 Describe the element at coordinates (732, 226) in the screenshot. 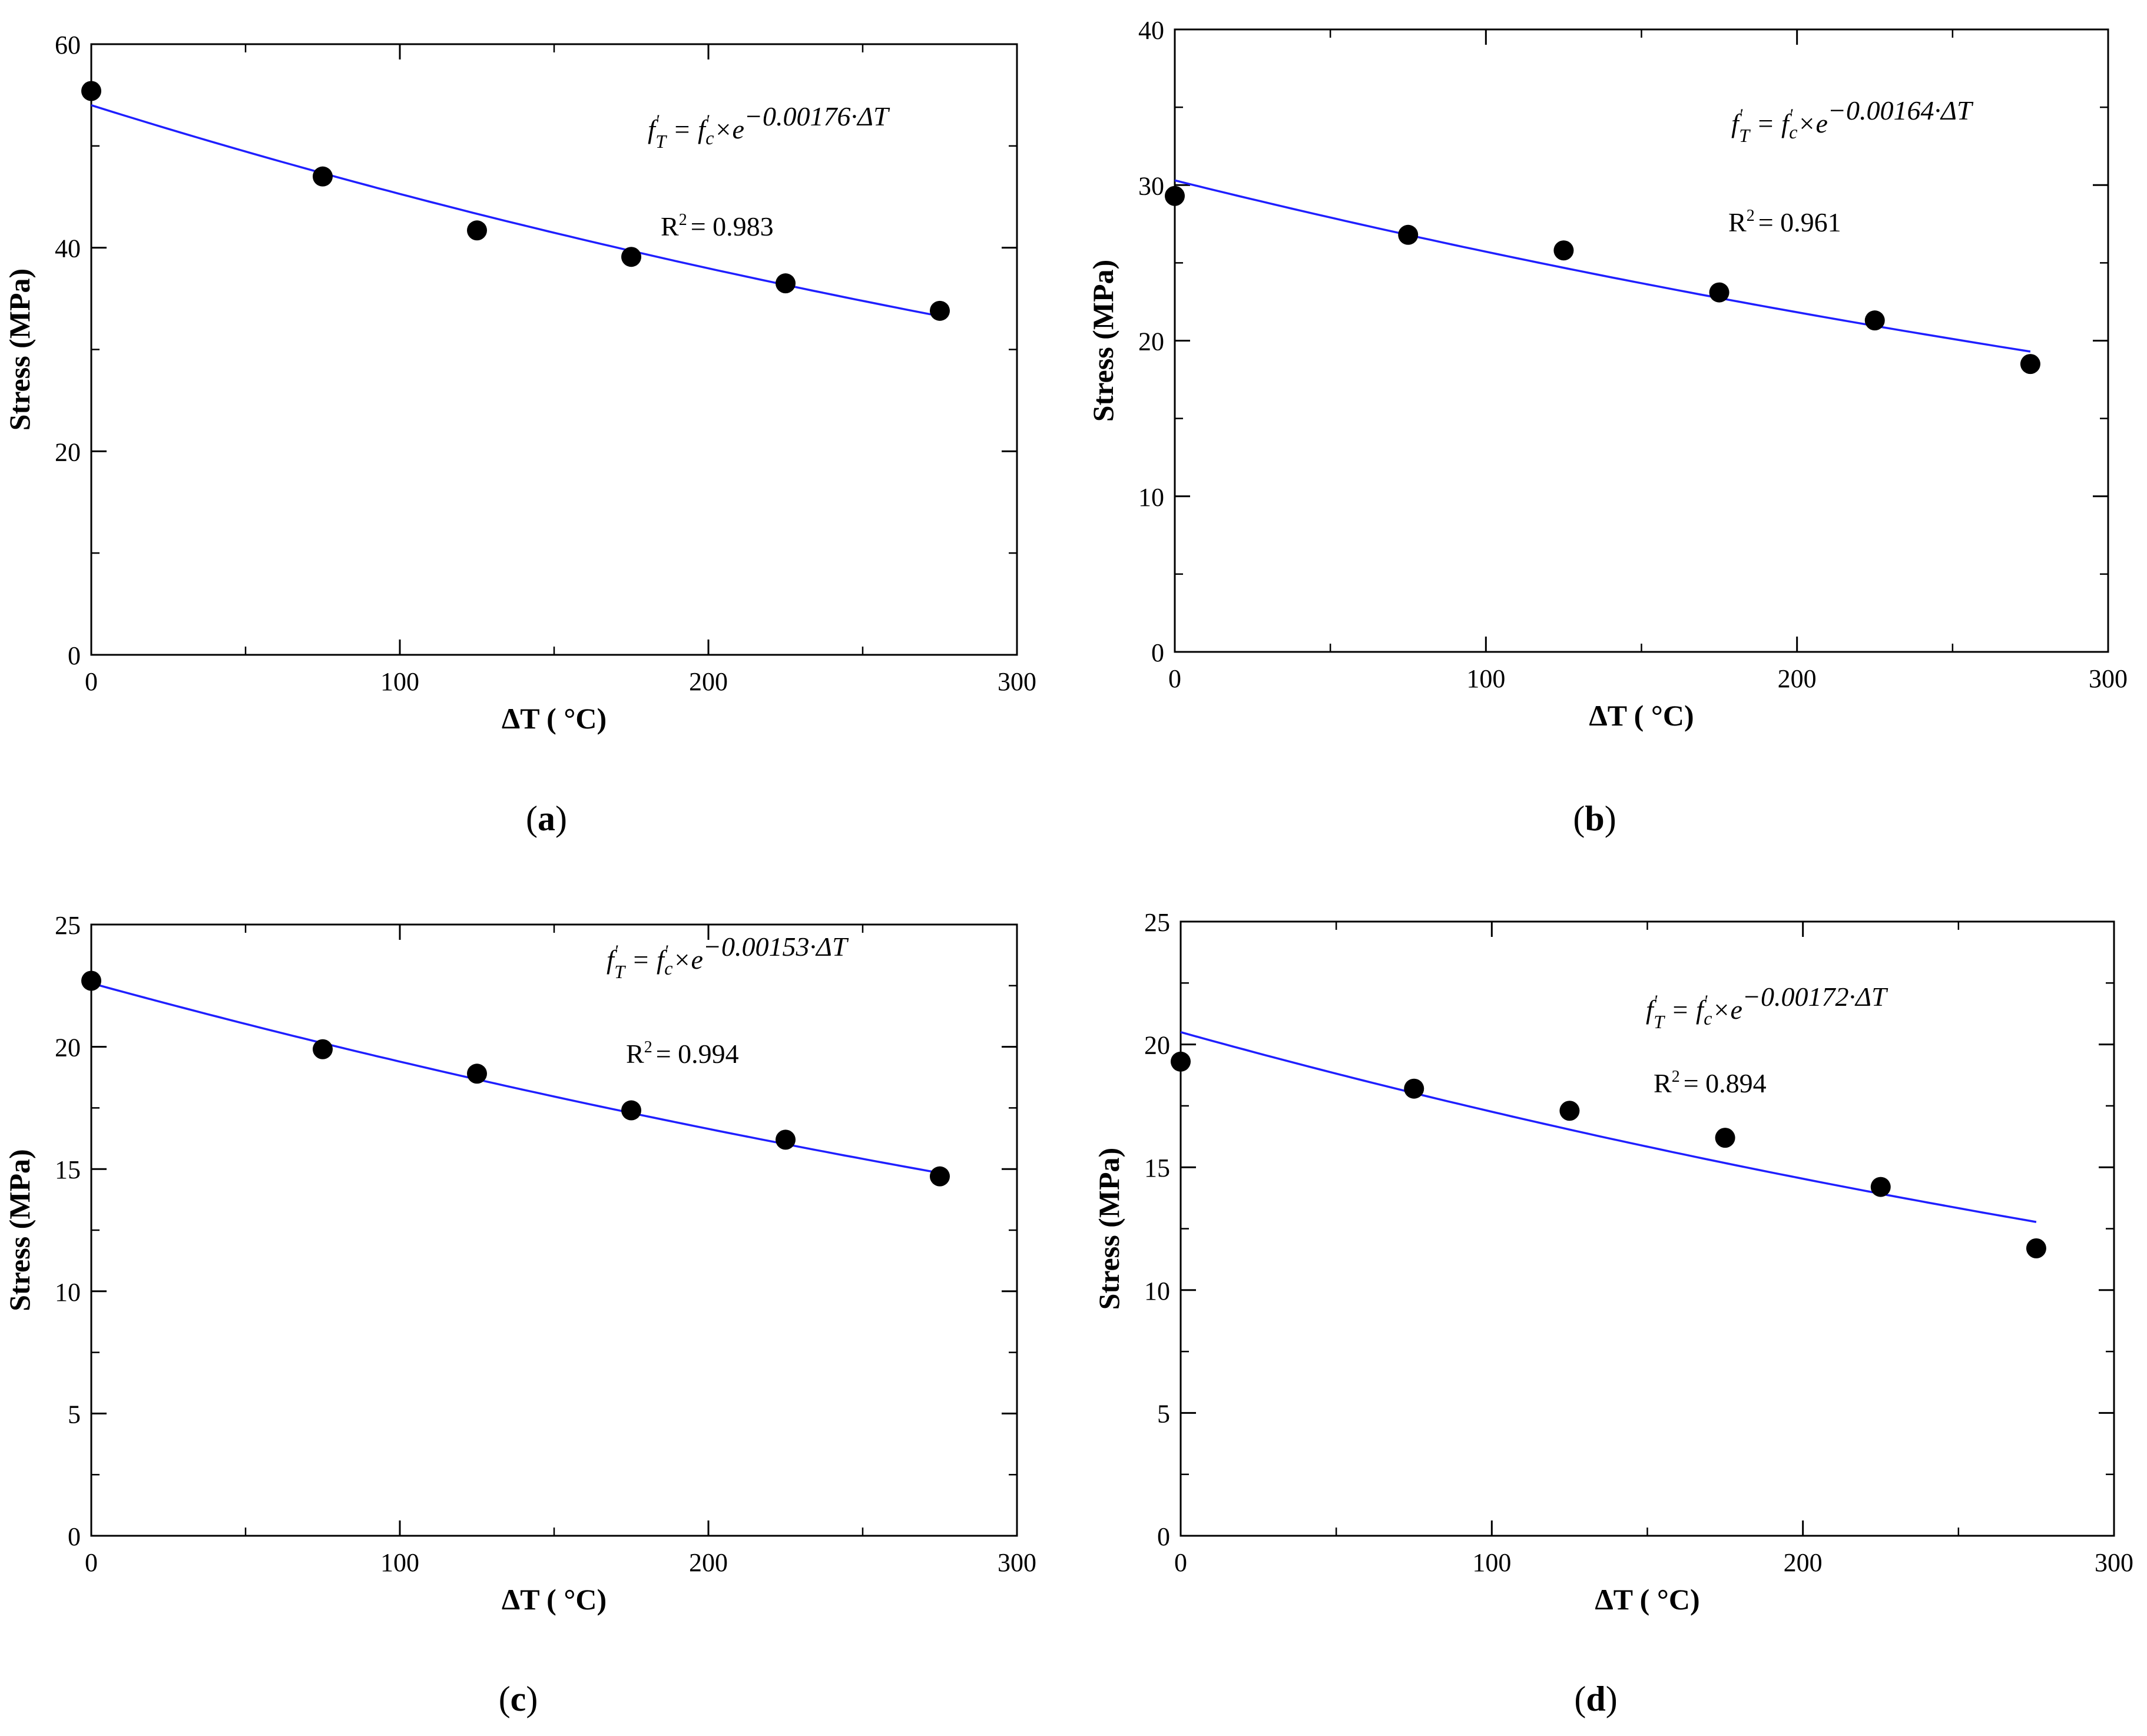

I see `r2-rest: = 0.983` at that location.